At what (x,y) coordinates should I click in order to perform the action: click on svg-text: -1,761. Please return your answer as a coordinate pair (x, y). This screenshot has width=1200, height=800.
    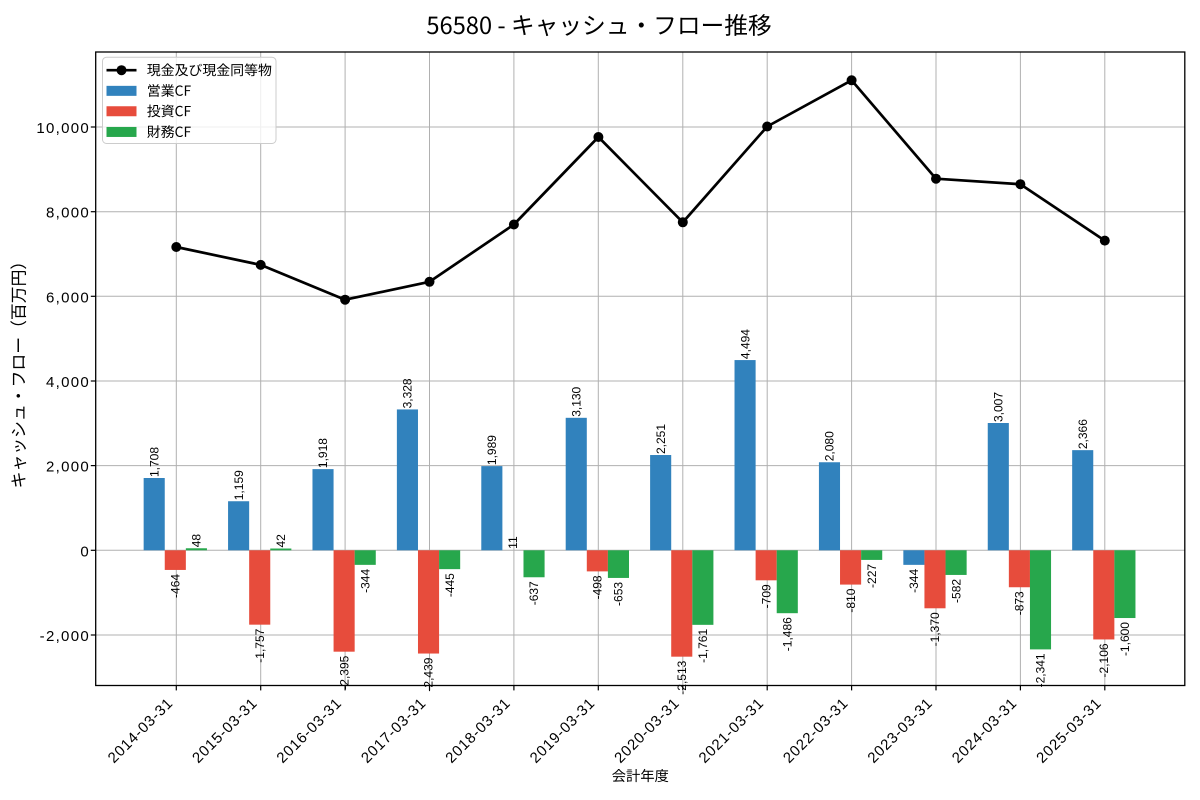
    Looking at the image, I should click on (703, 646).